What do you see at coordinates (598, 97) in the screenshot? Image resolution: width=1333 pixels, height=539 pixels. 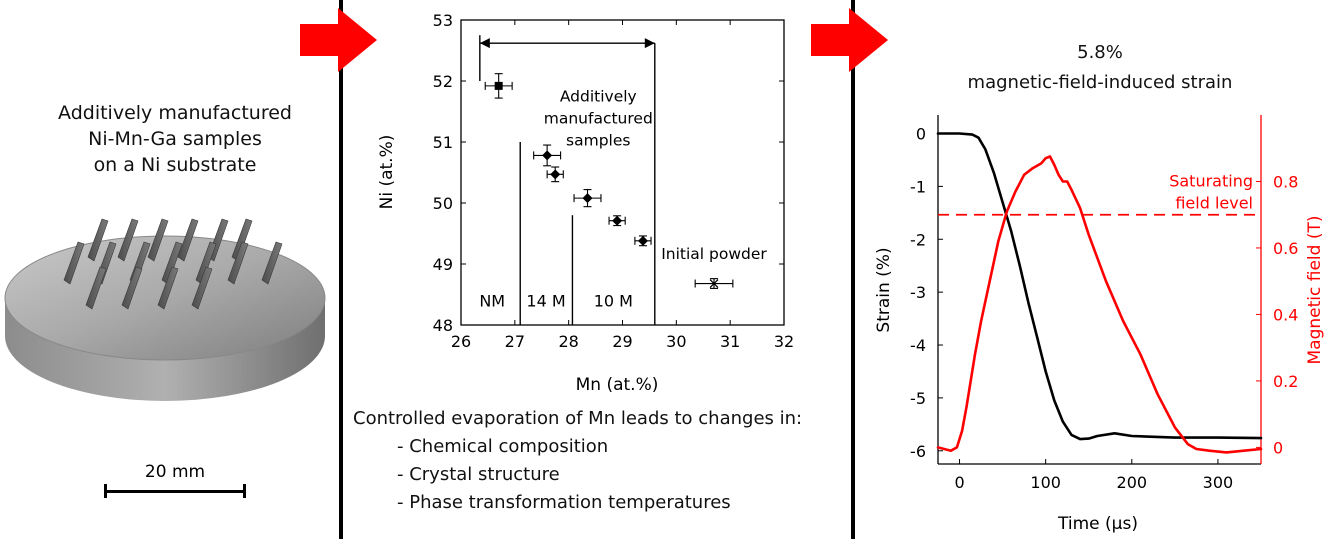 I see `chart-annotation: Additively` at bounding box center [598, 97].